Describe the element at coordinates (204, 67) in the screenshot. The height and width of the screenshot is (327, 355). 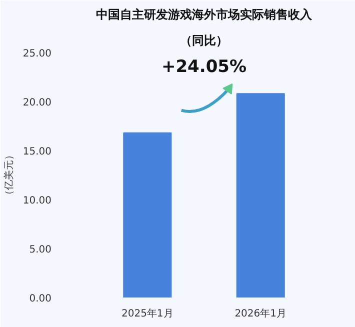
I see `annotation: +24.05%` at that location.